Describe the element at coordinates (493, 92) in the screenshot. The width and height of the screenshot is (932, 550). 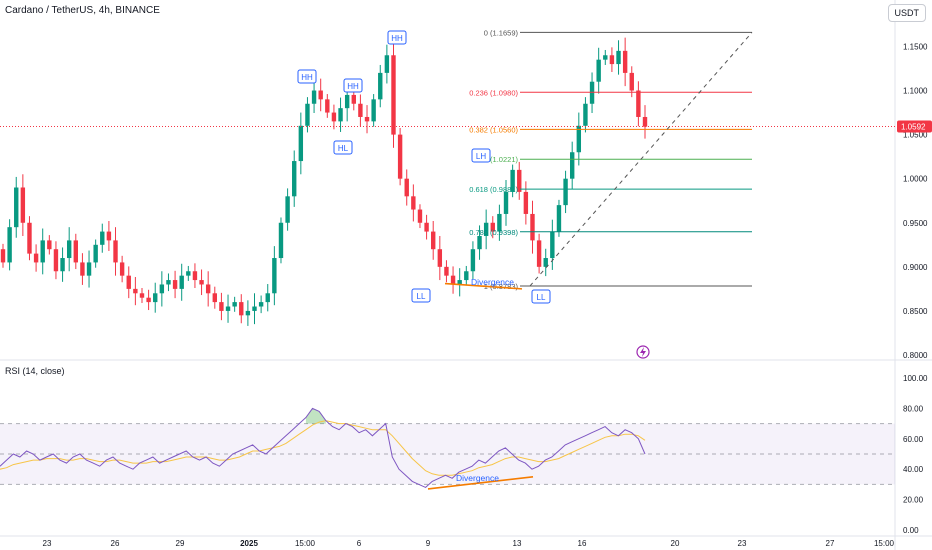
I see `fib-level-label: 0.236 (1.0980)` at that location.